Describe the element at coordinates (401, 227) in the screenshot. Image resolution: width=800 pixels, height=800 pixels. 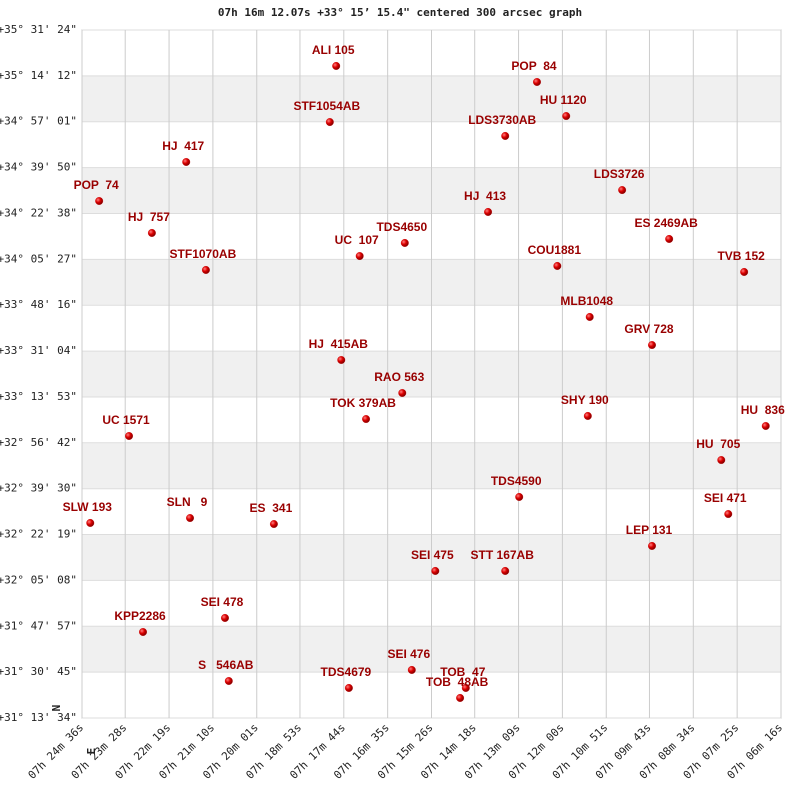
I see `star-label: TDS4650` at that location.